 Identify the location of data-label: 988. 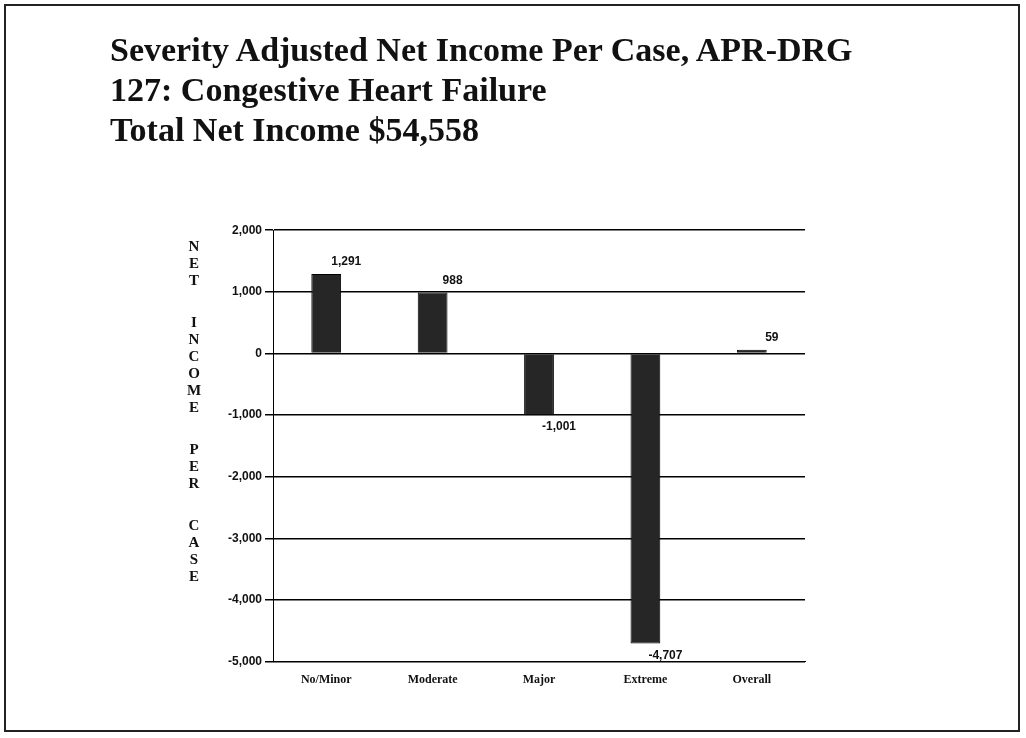
(452, 279).